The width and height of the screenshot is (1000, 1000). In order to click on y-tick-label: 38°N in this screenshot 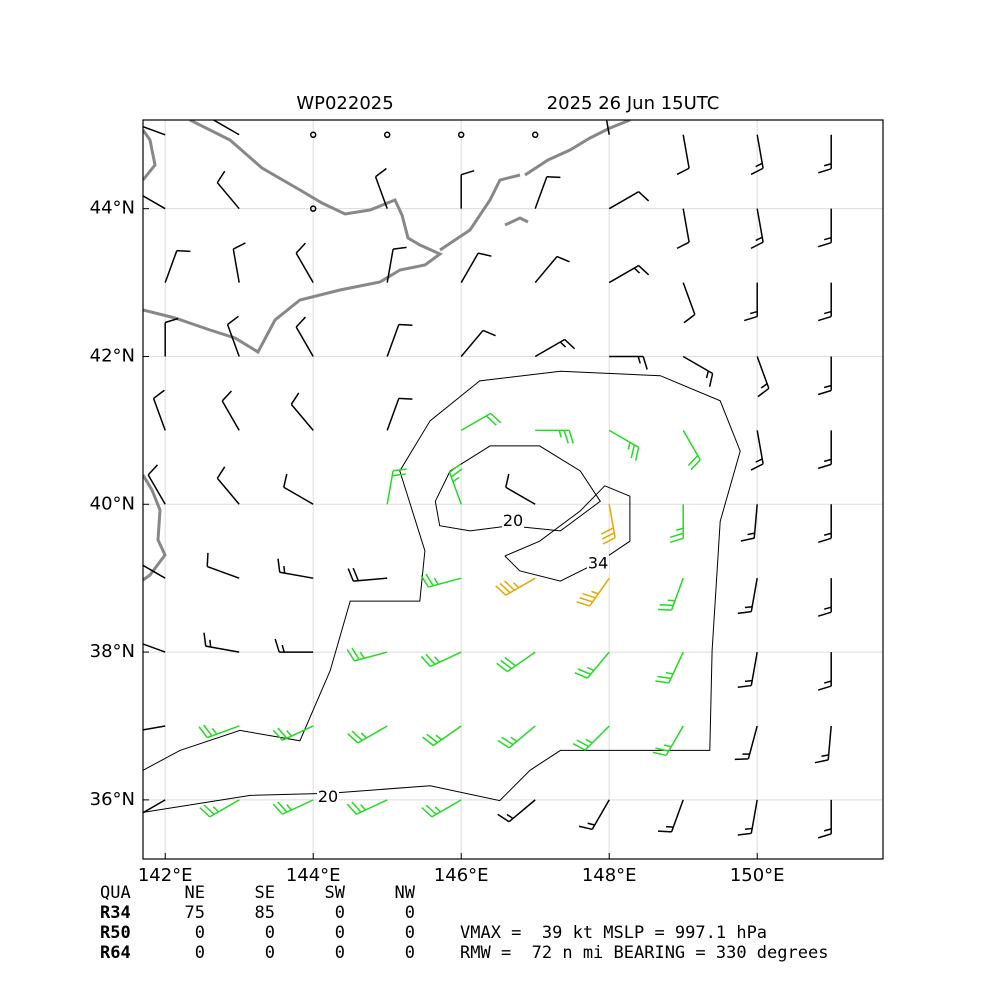, I will do `click(112, 651)`.